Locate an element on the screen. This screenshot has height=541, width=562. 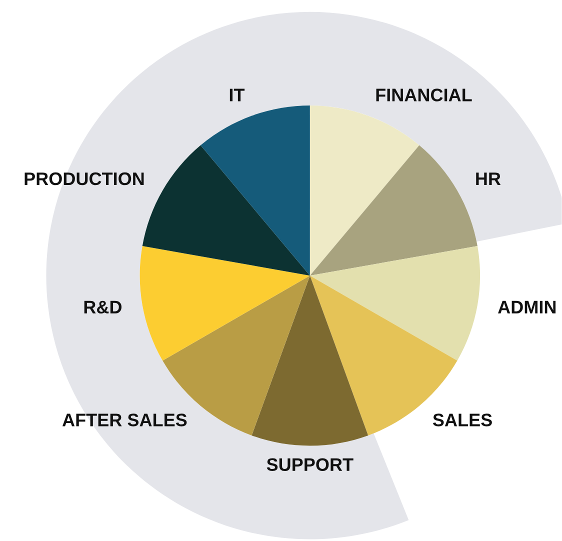
slice-label: FINANCIAL is located at coordinates (424, 95).